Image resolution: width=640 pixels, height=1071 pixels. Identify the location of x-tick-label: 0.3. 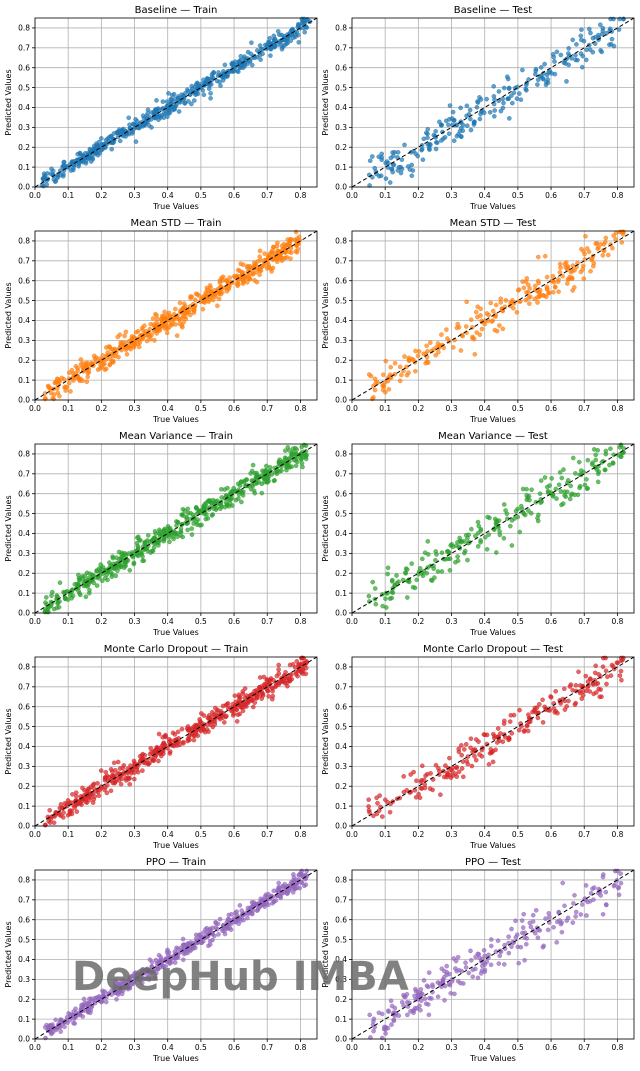
(135, 1047).